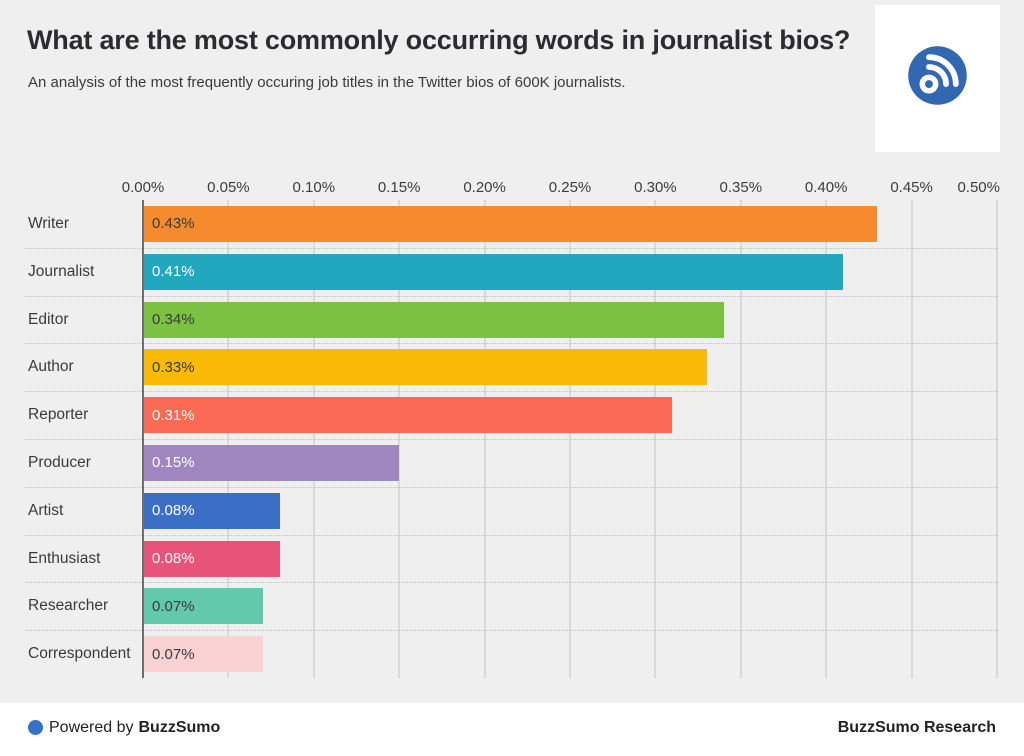 The width and height of the screenshot is (1024, 756). I want to click on bar-editor: 0.34%, so click(433, 319).